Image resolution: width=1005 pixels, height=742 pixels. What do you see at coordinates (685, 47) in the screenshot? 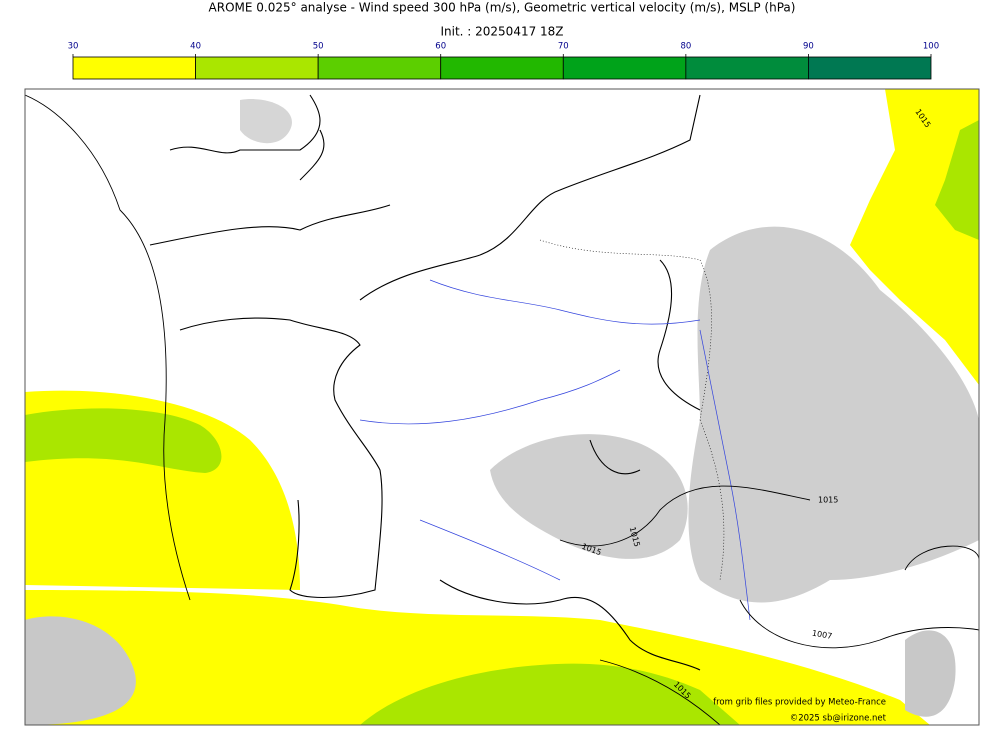
I see `colorbar-tick-label: 80` at bounding box center [685, 47].